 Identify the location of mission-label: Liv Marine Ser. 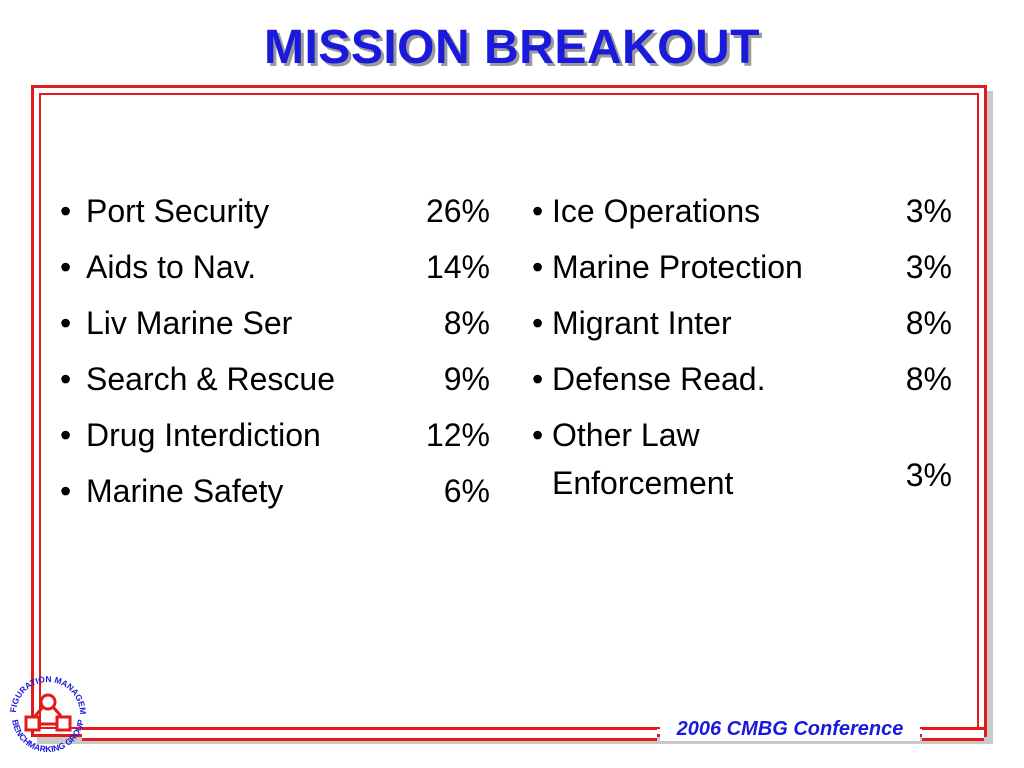
(189, 323).